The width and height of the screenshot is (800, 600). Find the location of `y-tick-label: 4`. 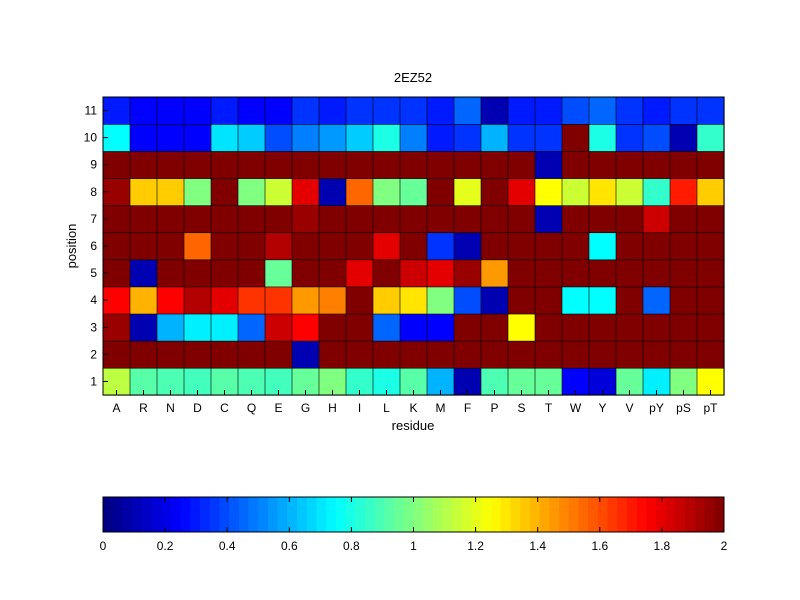

y-tick-label: 4 is located at coordinates (93, 300).